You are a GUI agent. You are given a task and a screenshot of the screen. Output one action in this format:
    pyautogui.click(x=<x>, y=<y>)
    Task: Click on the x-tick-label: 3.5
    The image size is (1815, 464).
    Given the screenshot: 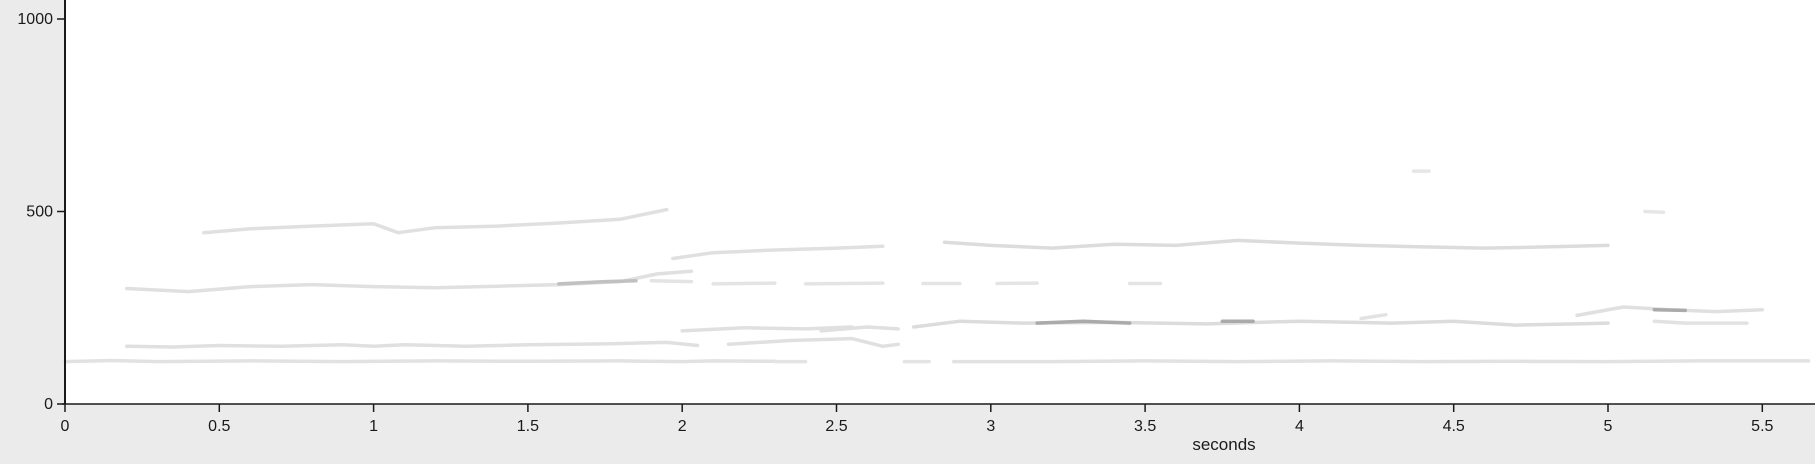 What is the action you would take?
    pyautogui.click(x=1145, y=426)
    